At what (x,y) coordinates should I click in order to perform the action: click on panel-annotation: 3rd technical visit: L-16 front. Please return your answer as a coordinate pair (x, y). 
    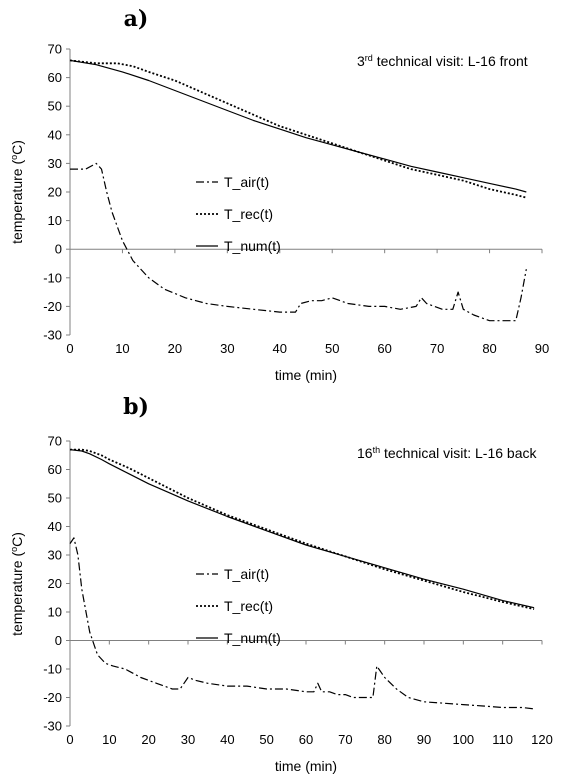
    Looking at the image, I should click on (442, 61).